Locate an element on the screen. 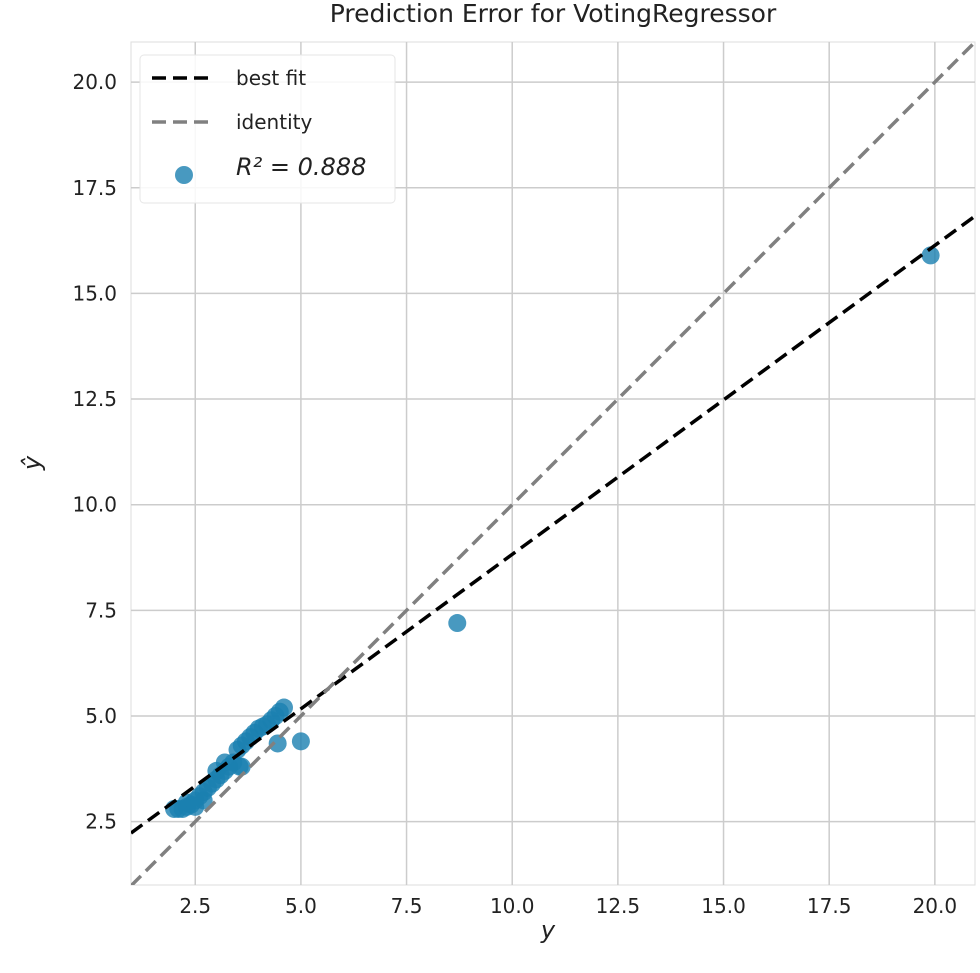 The width and height of the screenshot is (980, 973). y-tick-label: 17.5 is located at coordinates (94, 188).